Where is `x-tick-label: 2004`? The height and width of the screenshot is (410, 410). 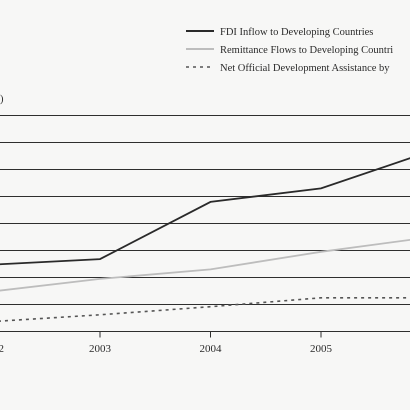
x-tick-label: 2004 is located at coordinates (211, 349).